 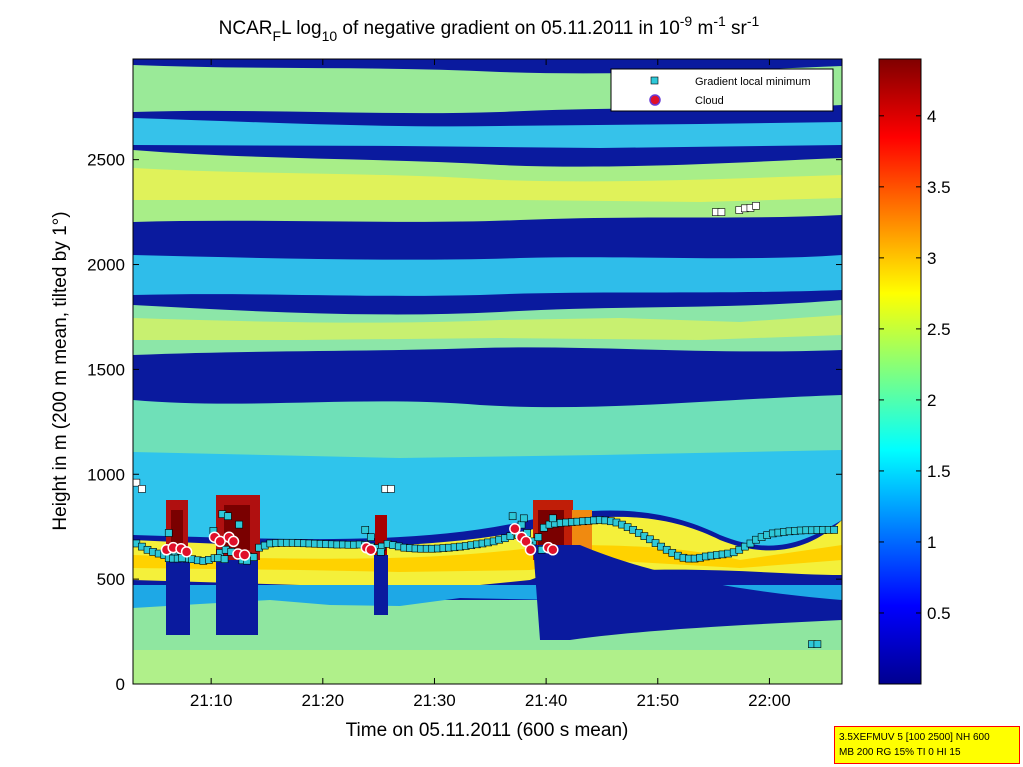 What do you see at coordinates (719, 21) in the screenshot?
I see `title-superscript-2: -1` at bounding box center [719, 21].